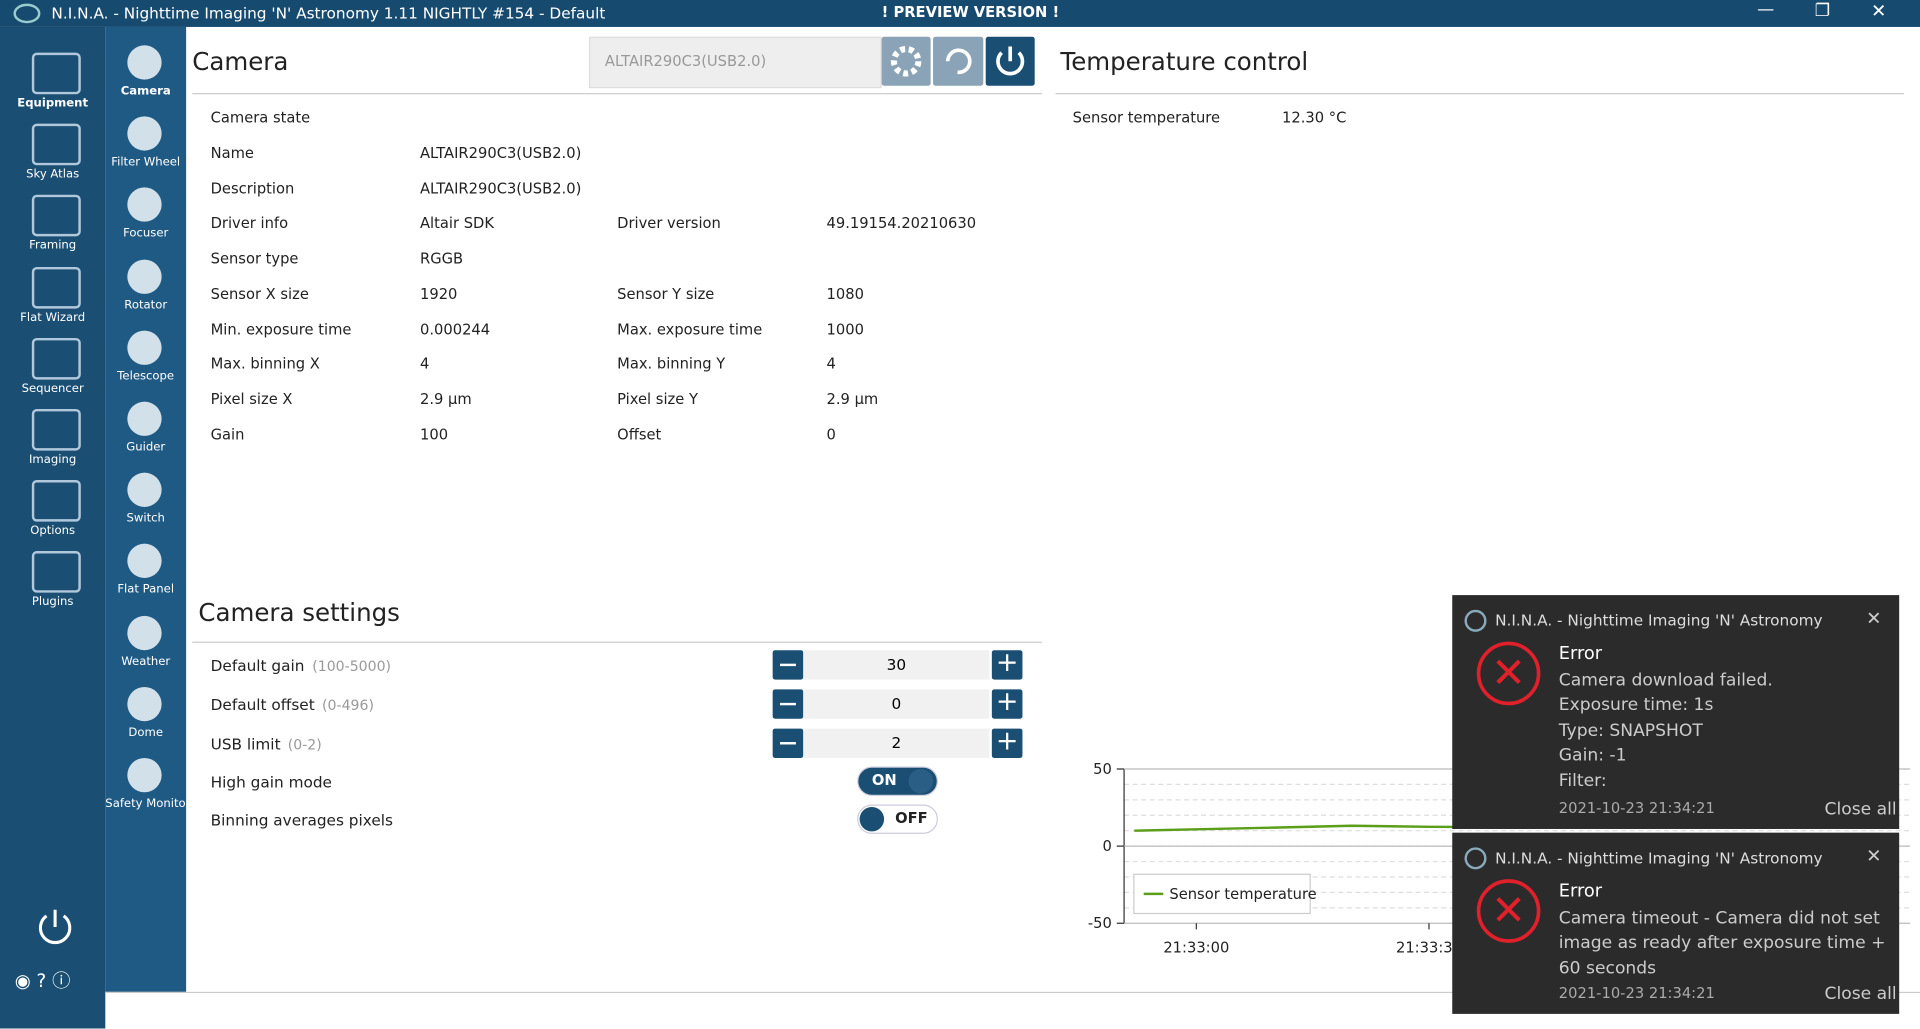  Describe the element at coordinates (254, 258) in the screenshot. I see `property-label: Sensor type` at that location.